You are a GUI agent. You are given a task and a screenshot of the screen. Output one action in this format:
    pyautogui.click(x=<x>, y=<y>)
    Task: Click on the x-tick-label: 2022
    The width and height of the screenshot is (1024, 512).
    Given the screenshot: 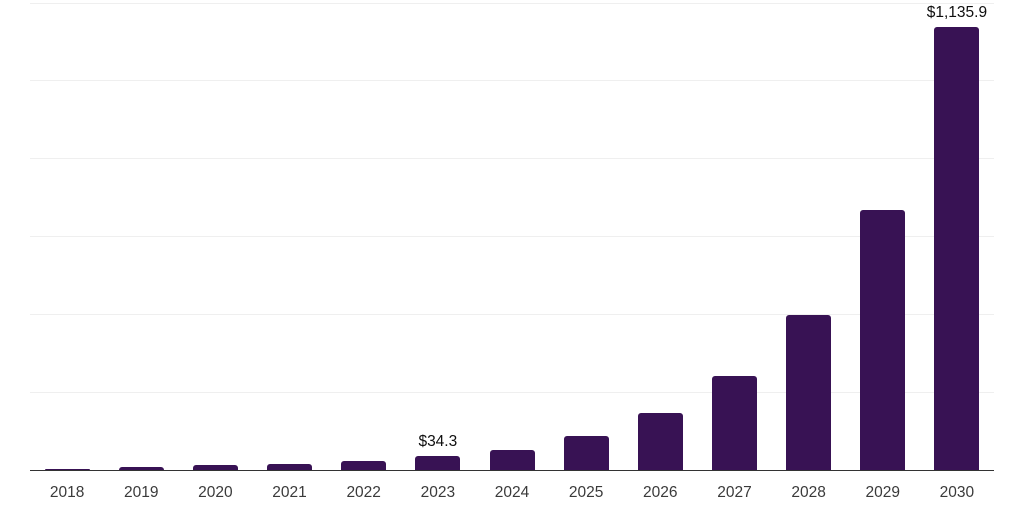 What is the action you would take?
    pyautogui.click(x=363, y=492)
    